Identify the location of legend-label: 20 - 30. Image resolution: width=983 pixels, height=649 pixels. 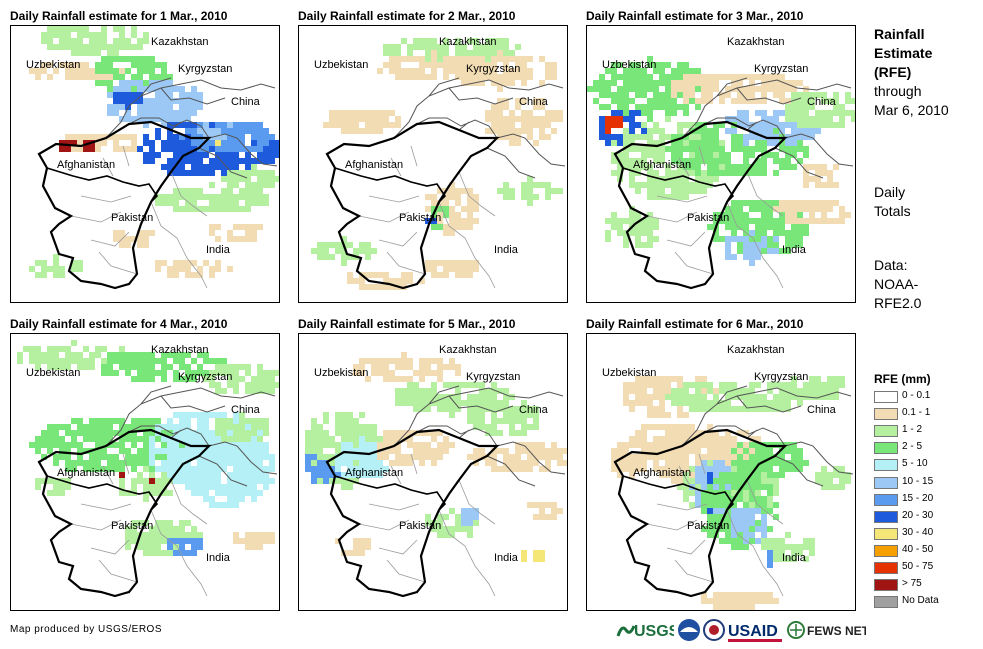
(918, 515).